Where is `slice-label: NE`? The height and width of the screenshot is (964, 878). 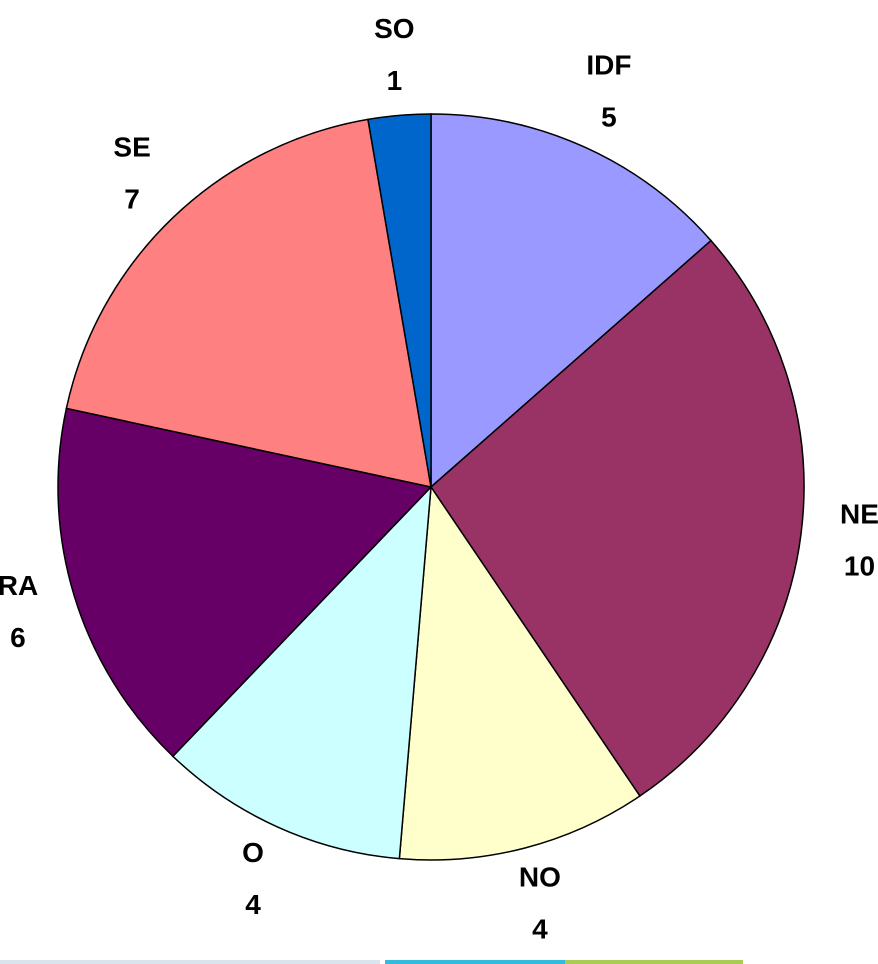 slice-label: NE is located at coordinates (859, 513).